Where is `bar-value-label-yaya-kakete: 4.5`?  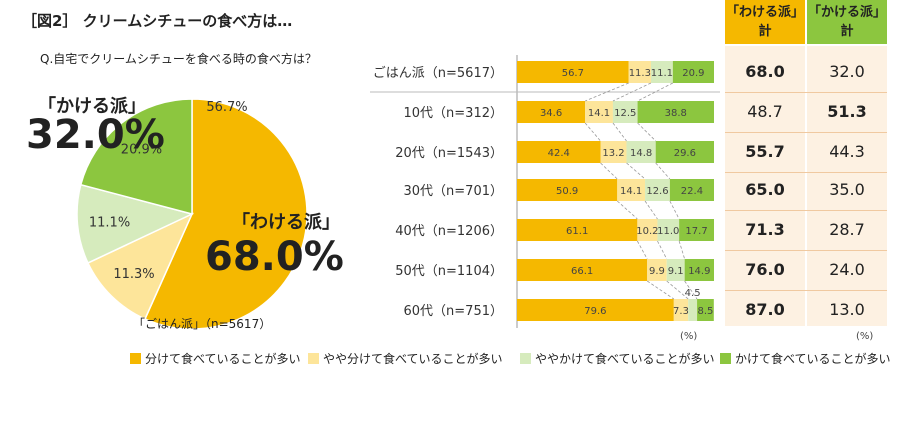
bar-value-label-yaya-kakete: 4.5 is located at coordinates (693, 293).